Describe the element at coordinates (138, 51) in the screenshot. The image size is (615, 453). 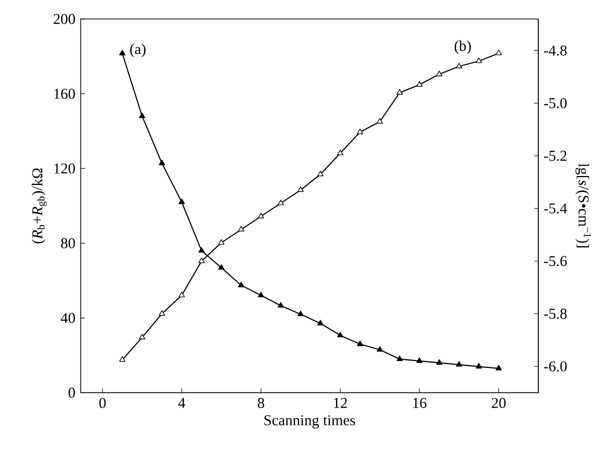
I see `series-label: (a)` at that location.